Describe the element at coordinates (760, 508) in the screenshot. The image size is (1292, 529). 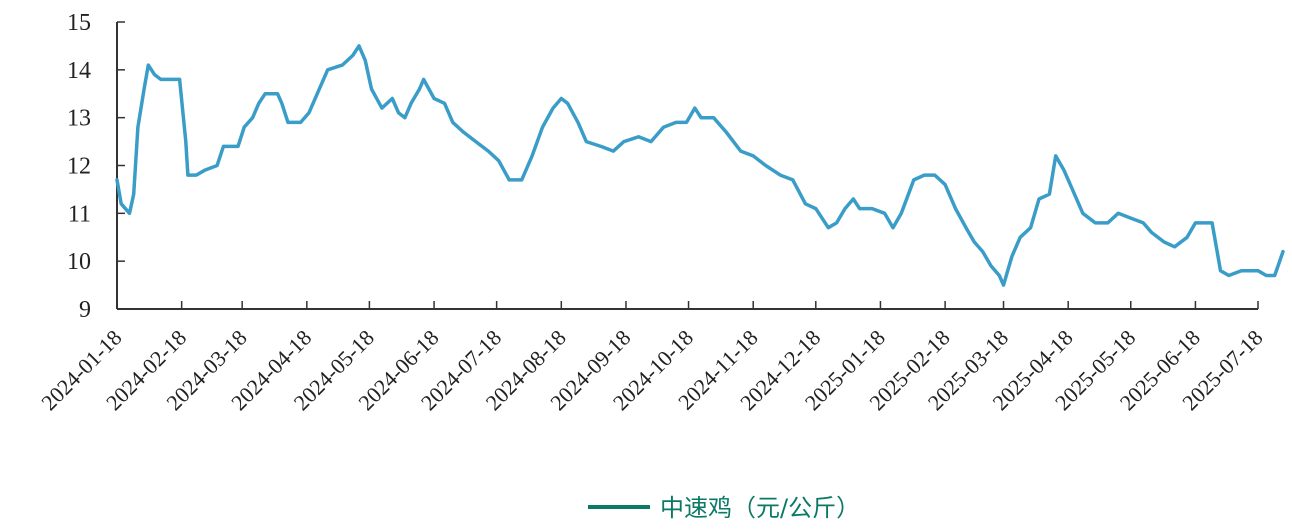
I see `legend-label: 中速鸡（元/公斤）` at that location.